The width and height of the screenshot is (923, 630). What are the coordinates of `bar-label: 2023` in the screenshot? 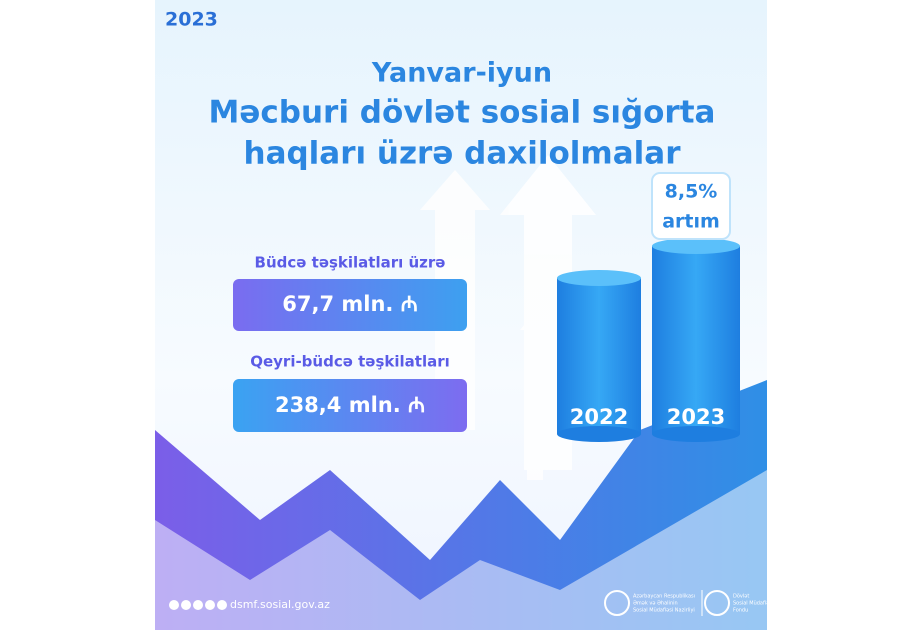 It's located at (696, 417).